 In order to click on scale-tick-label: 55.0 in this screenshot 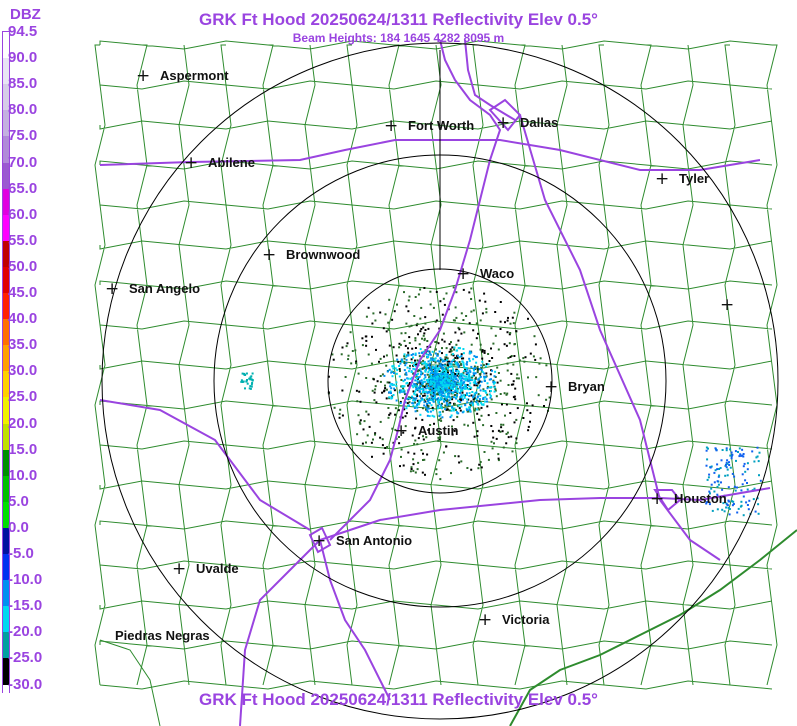, I will do `click(23, 240)`.